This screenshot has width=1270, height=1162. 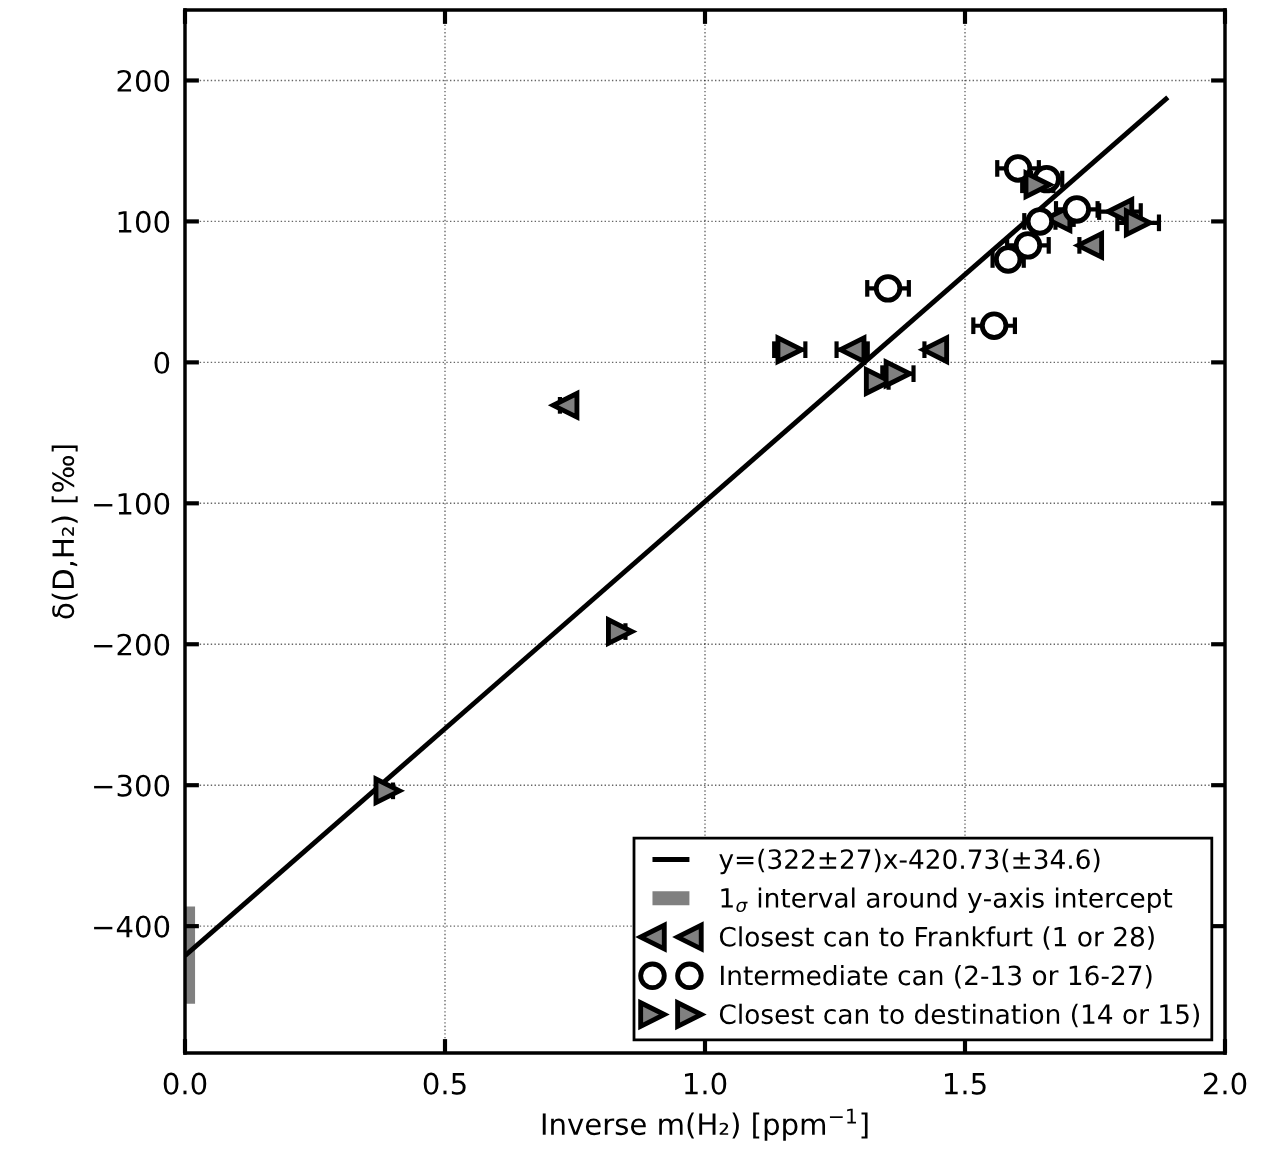 I want to click on legend-label: Intermediate can (2-13 or 16-27), so click(x=936, y=976).